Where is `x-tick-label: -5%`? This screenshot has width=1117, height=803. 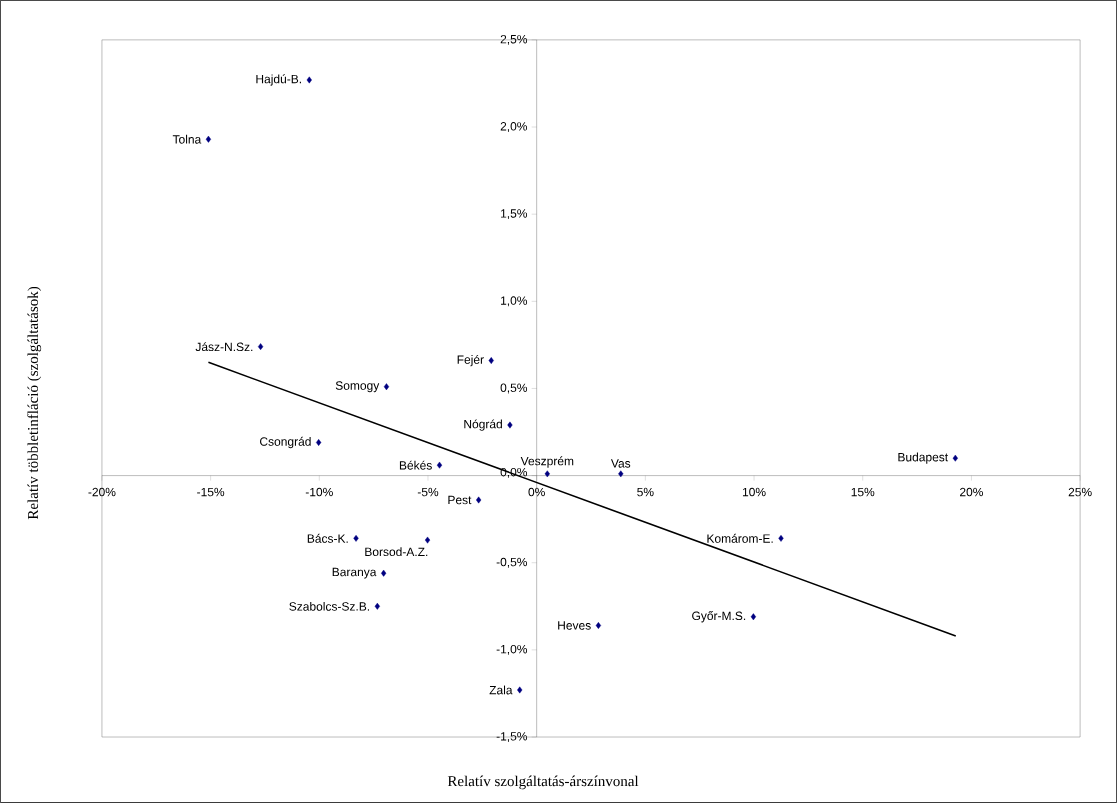
x-tick-label: -5% is located at coordinates (428, 492).